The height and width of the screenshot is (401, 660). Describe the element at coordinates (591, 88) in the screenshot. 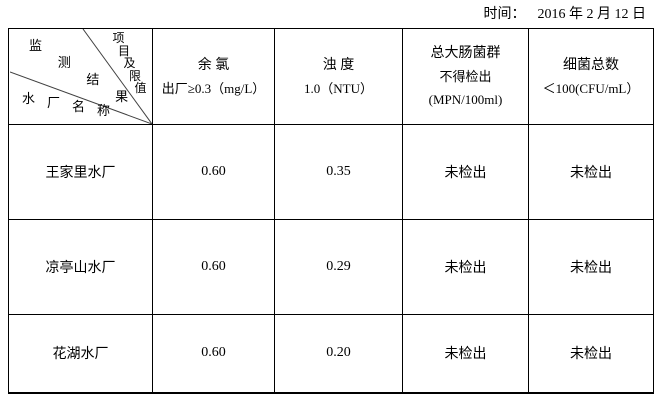

I see `column-limit: ＜100(CFU/mL）` at that location.